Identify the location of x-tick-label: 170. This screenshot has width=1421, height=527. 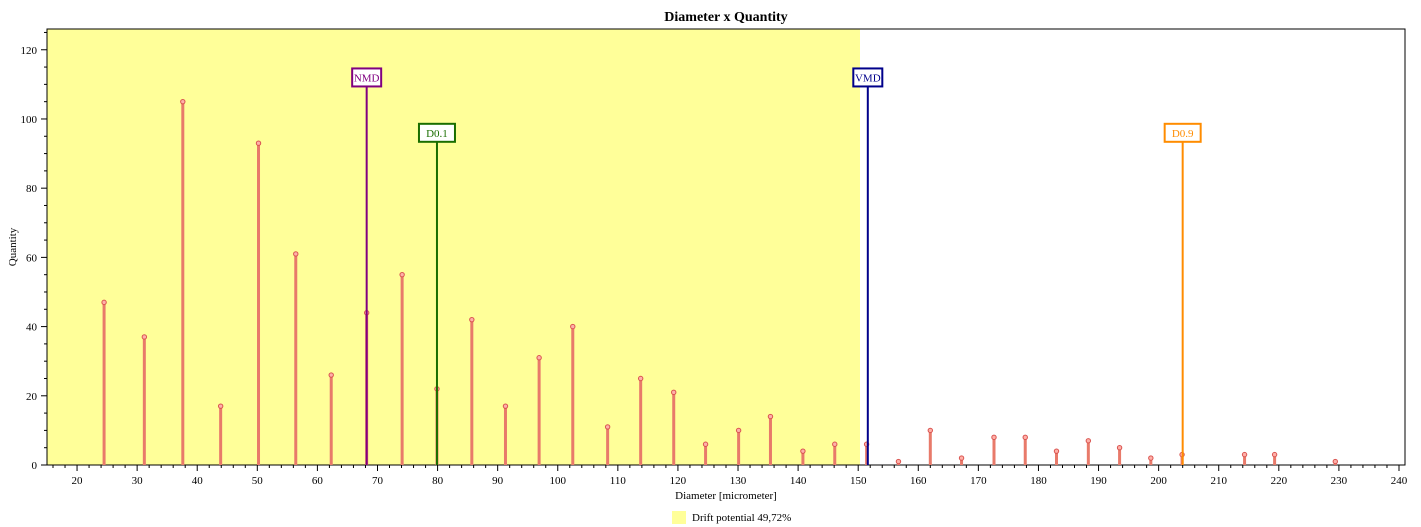
(978, 481).